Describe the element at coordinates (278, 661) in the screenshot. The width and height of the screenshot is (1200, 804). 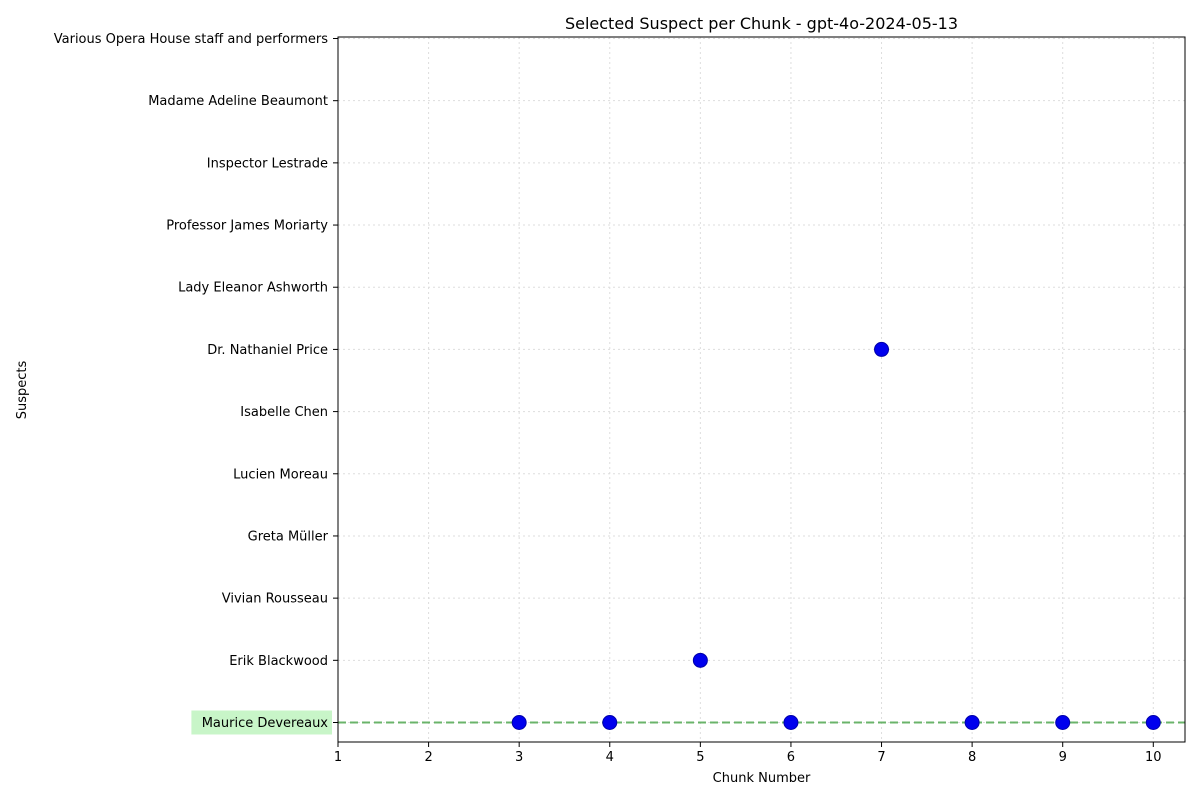
I see `y-tick-label: Erik Blackwood` at that location.